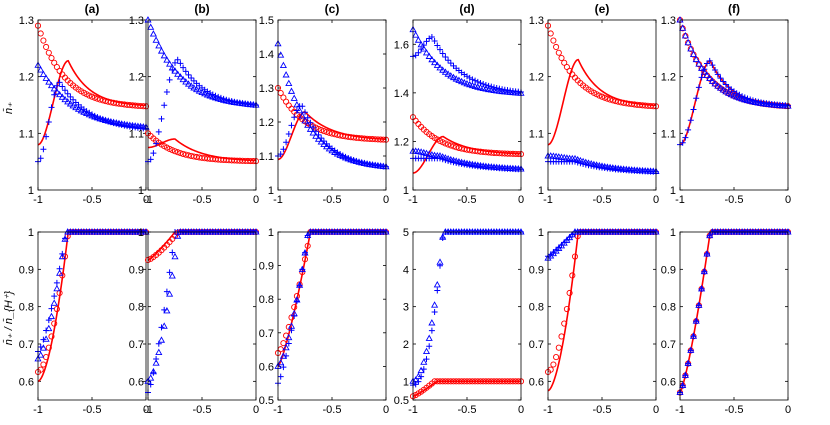 The image size is (830, 425). What do you see at coordinates (726, 104) in the screenshot?
I see `panel-top-6: (f) -1 -0.5 0 1 1.1 1.2 1.3` at bounding box center [726, 104].